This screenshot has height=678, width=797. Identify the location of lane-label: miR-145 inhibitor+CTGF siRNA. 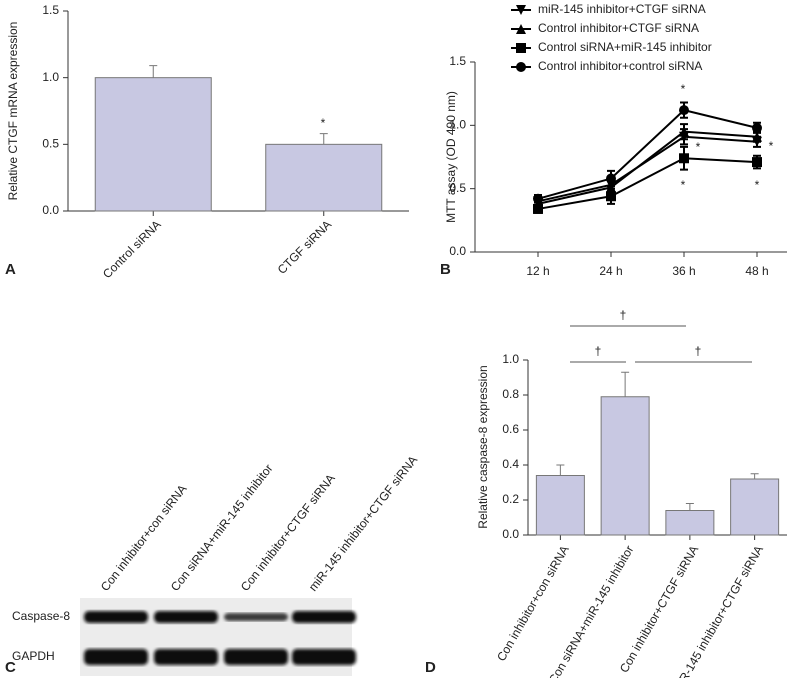
(363, 523).